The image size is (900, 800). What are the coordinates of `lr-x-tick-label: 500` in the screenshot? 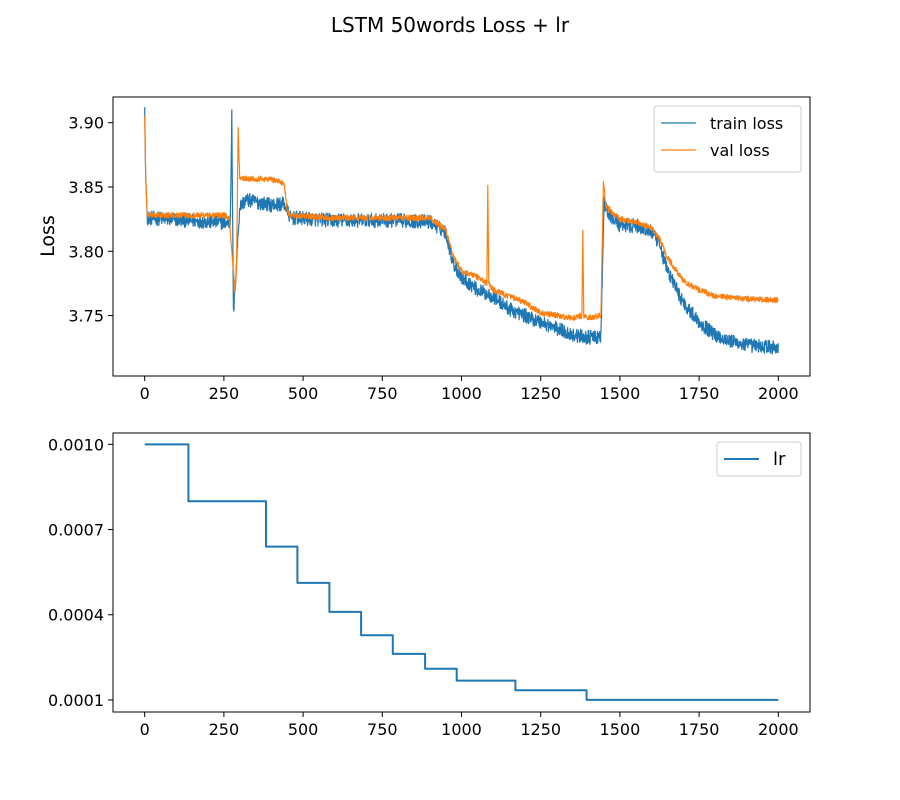 It's located at (303, 729).